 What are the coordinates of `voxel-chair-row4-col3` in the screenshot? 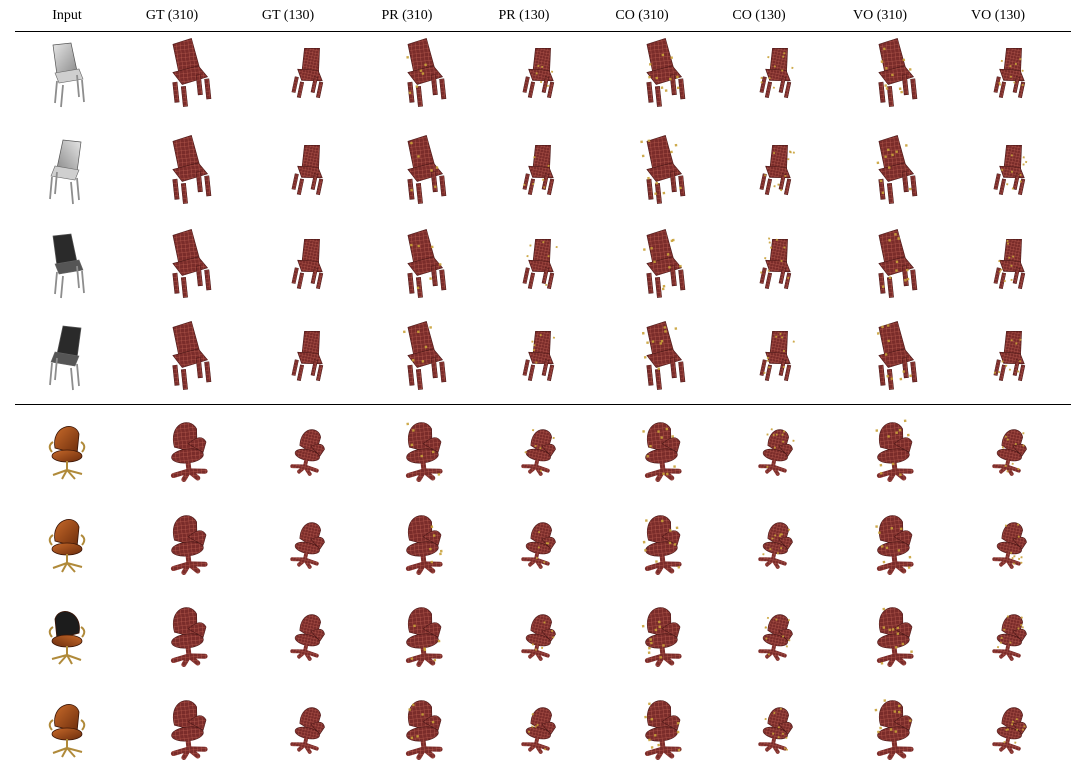 It's located at (424, 355).